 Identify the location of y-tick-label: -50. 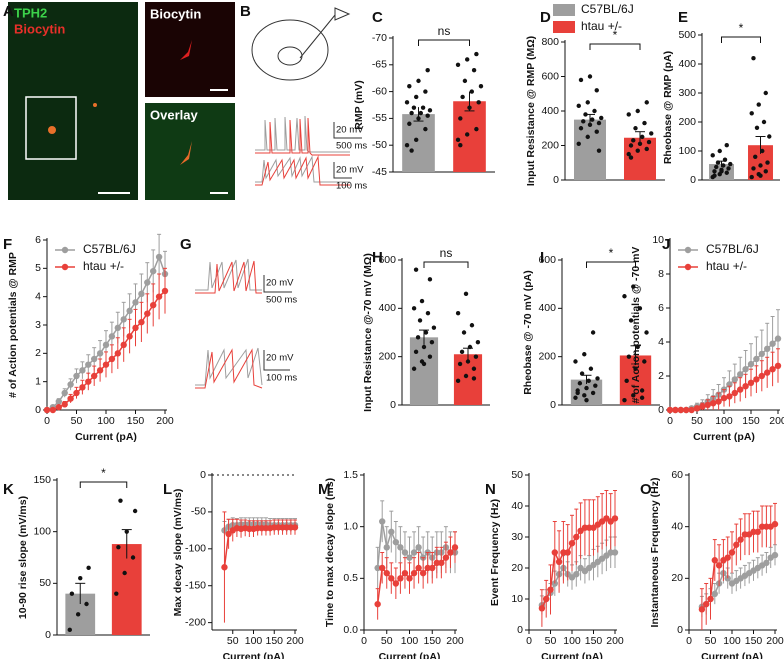
(198, 512).